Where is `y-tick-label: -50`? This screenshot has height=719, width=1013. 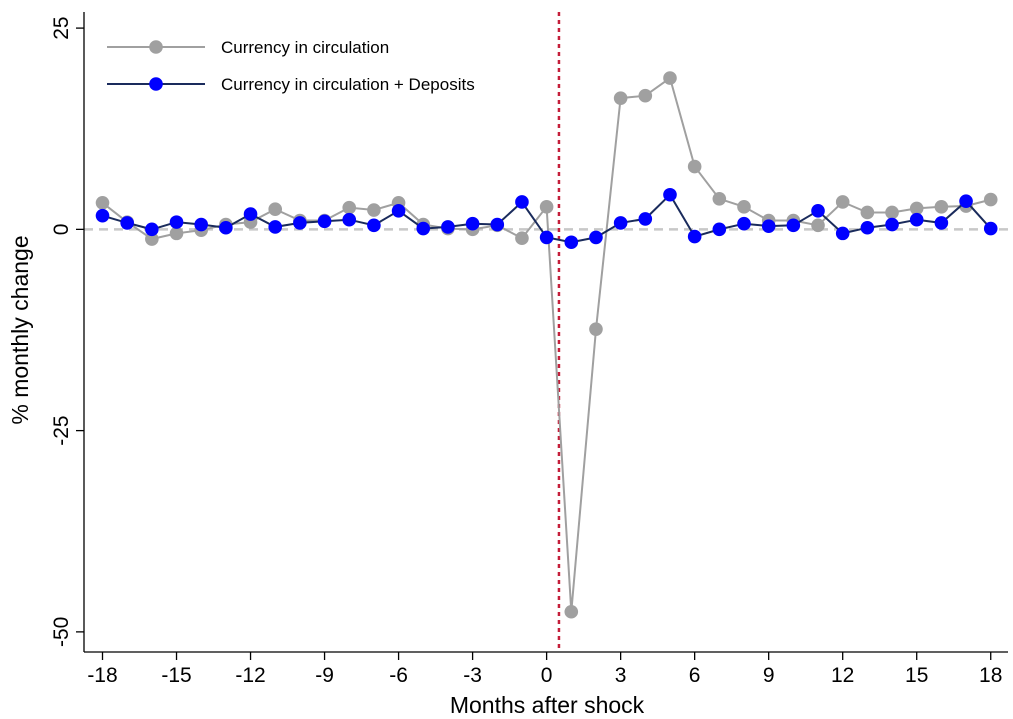
y-tick-label: -50 is located at coordinates (61, 632).